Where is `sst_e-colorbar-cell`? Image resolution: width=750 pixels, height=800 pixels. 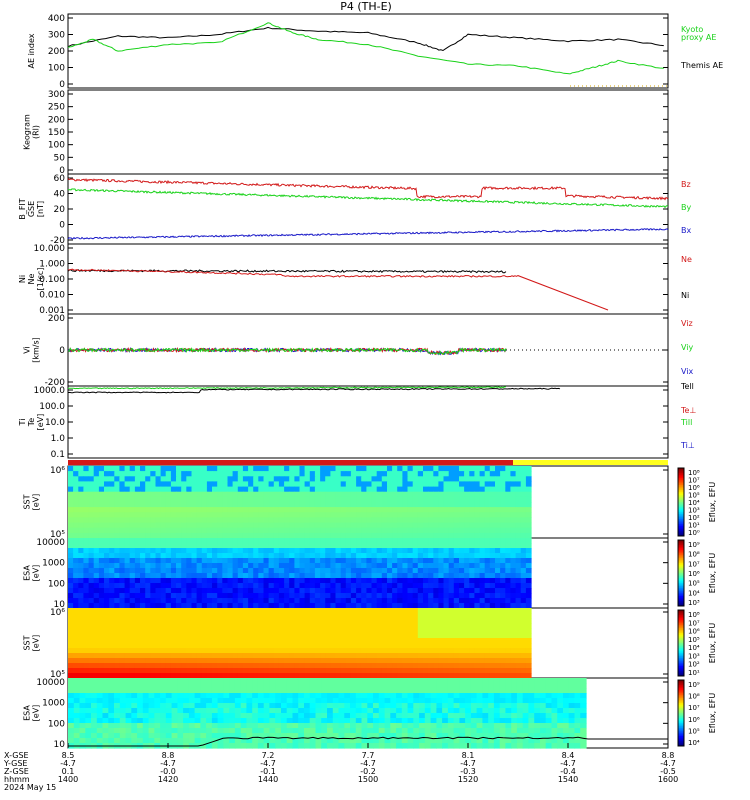
sst_e-colorbar-cell is located at coordinates (681, 474).